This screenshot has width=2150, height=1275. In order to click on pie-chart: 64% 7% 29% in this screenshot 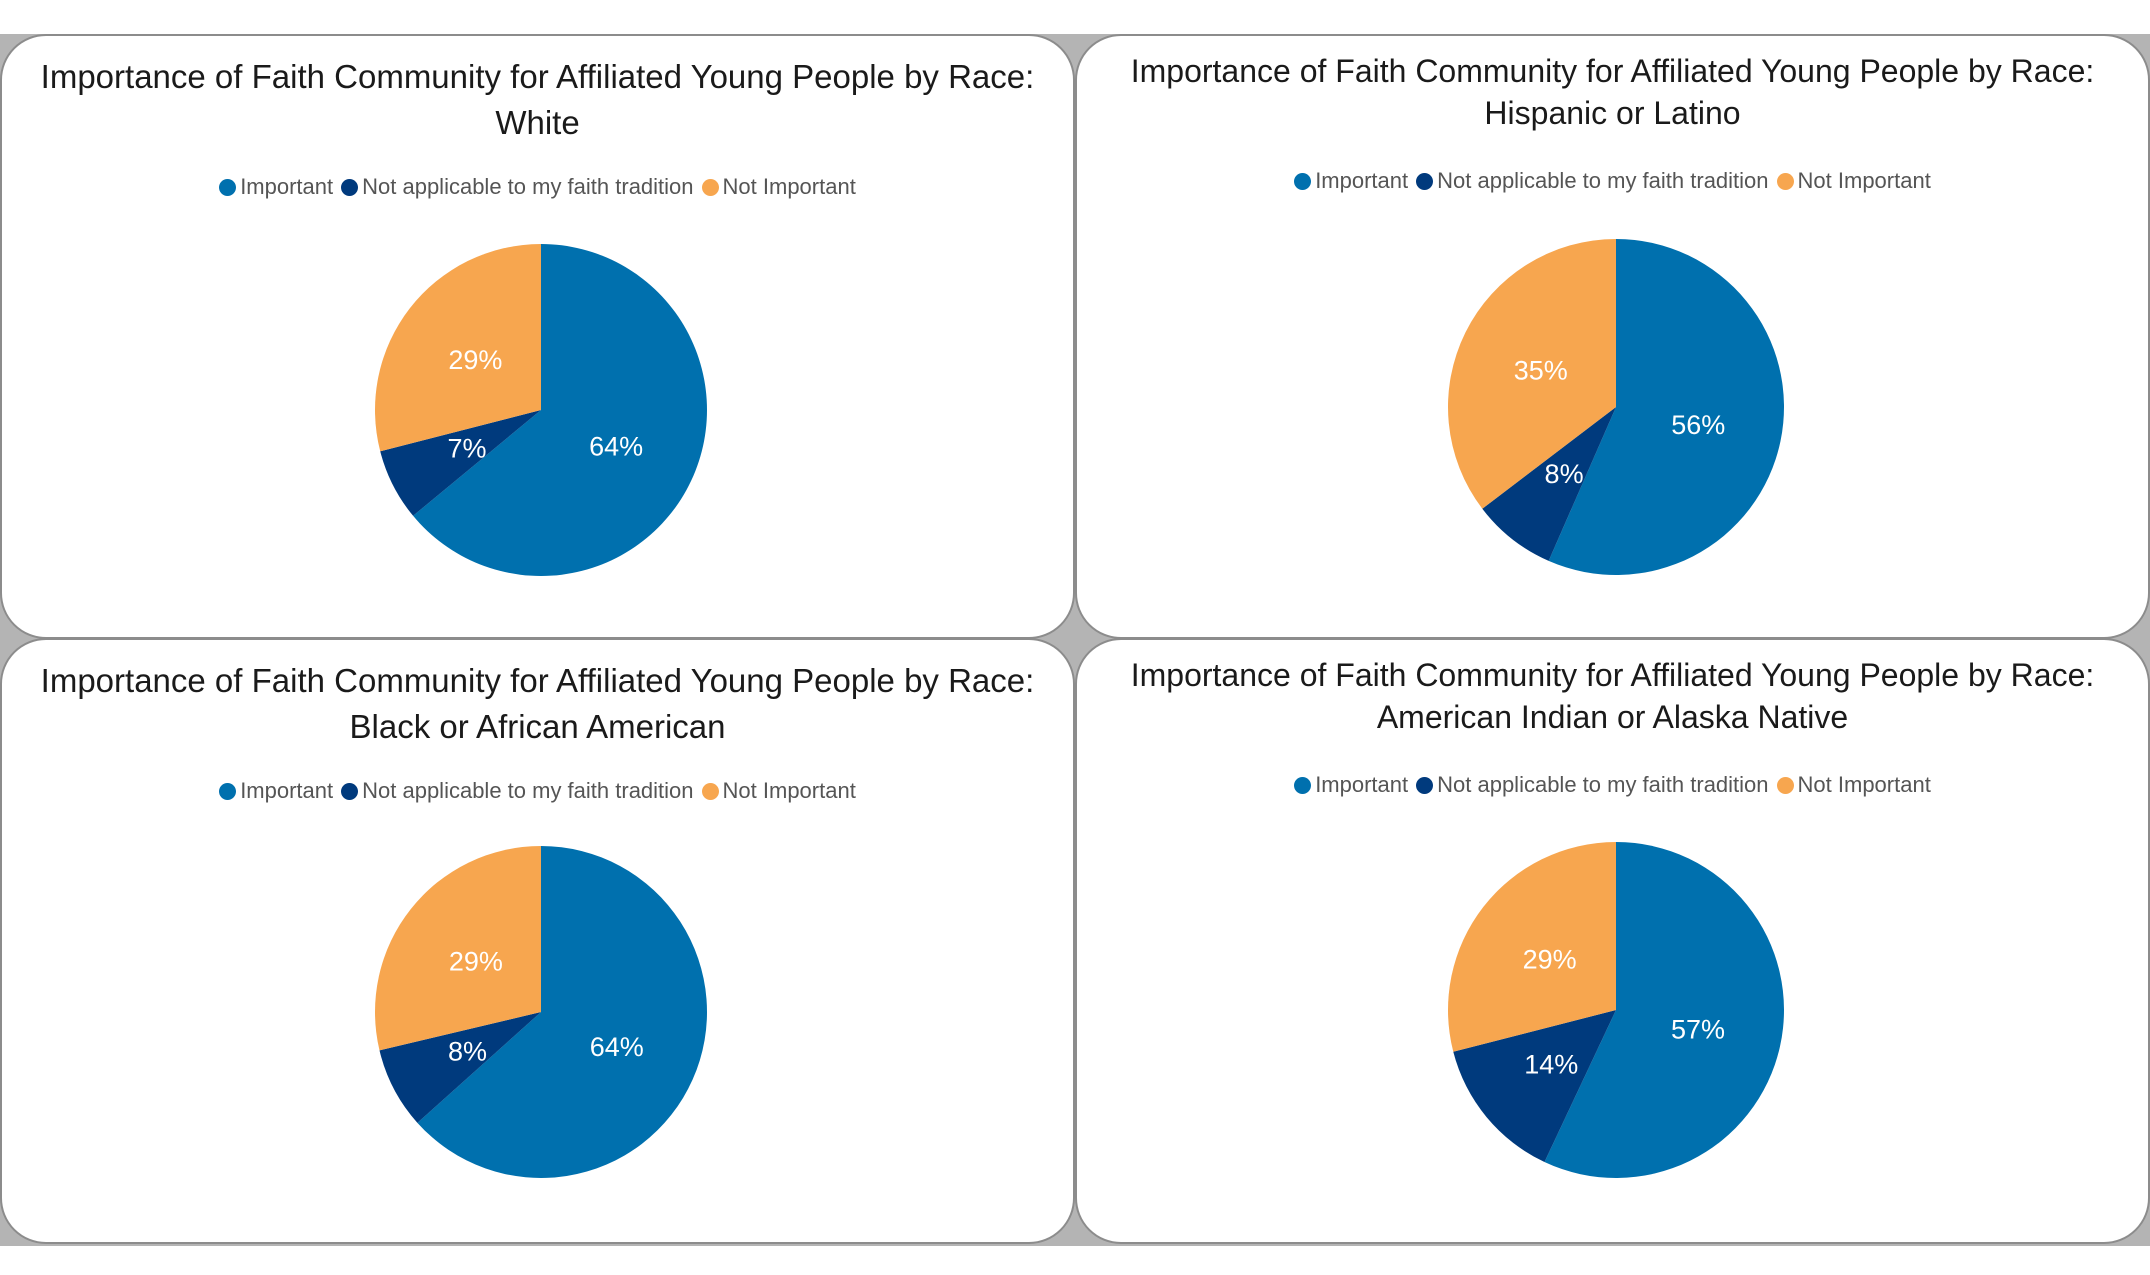, I will do `click(541, 409)`.